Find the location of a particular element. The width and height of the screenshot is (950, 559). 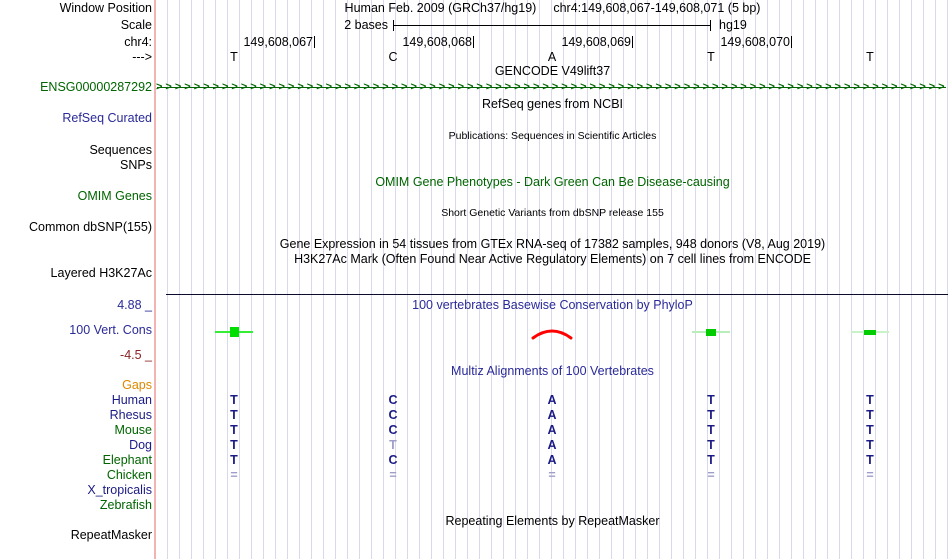

common-dbsnp-label: Common dbSNP(155) is located at coordinates (90, 227).